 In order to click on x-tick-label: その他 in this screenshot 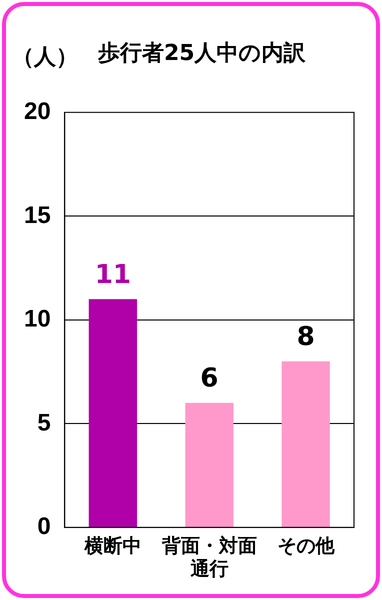, I will do `click(306, 547)`.